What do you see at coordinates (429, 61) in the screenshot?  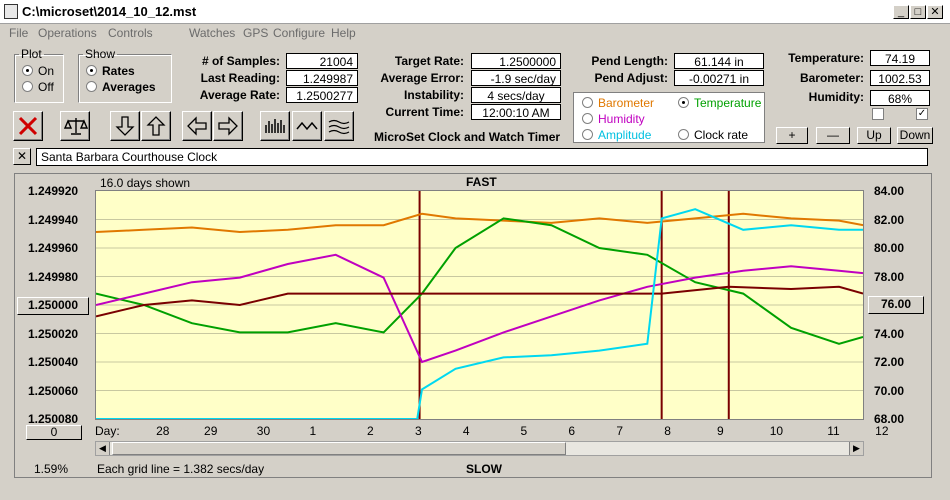 I see `target-rate-label: Target Rate:` at bounding box center [429, 61].